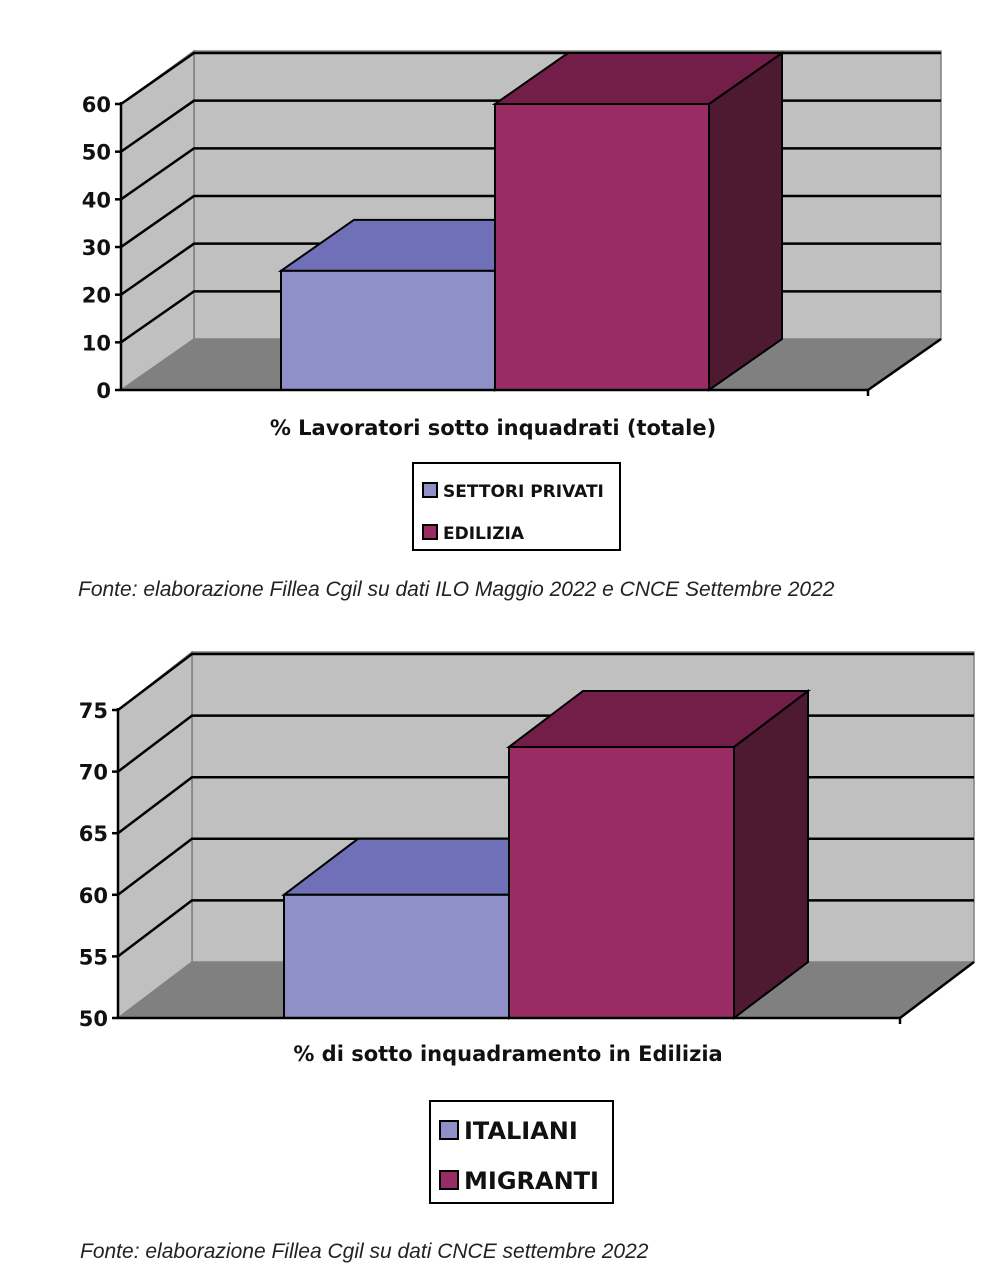 Image resolution: width=1000 pixels, height=1280 pixels. I want to click on legend-entry-italiani: ITALIANI, so click(521, 1131).